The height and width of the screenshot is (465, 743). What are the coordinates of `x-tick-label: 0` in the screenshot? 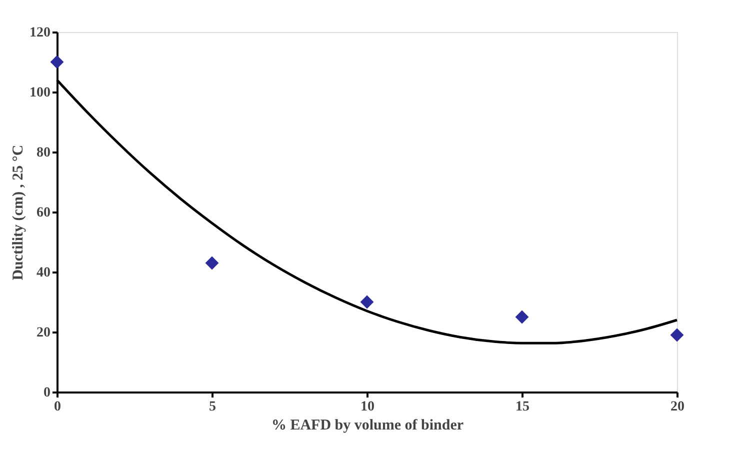 It's located at (57, 407).